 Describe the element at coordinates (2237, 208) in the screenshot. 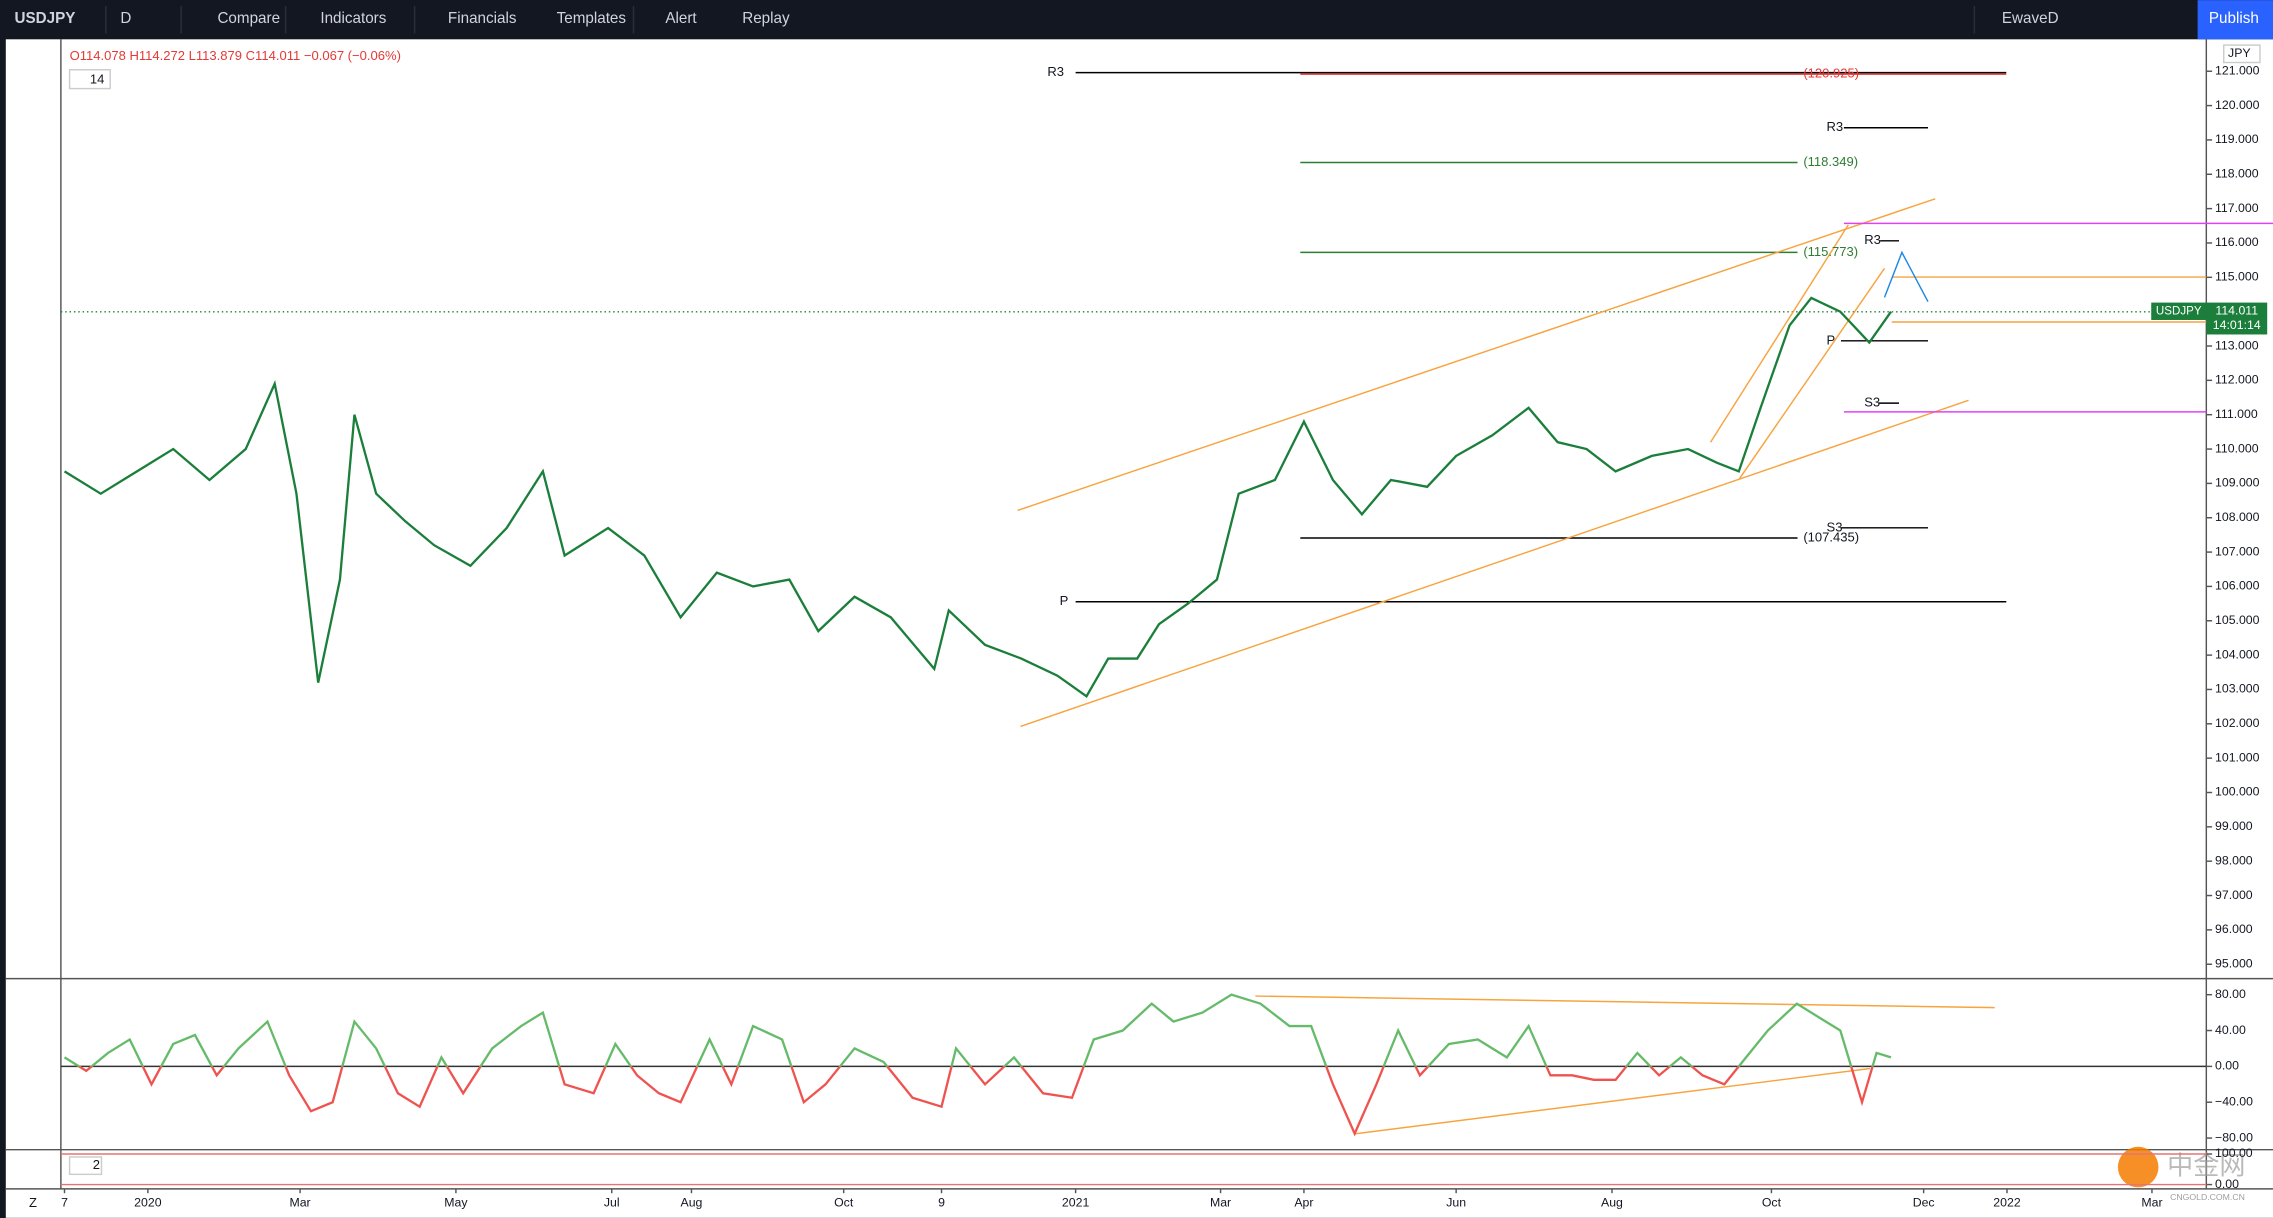

I see `y-tick-label: 117.000` at that location.